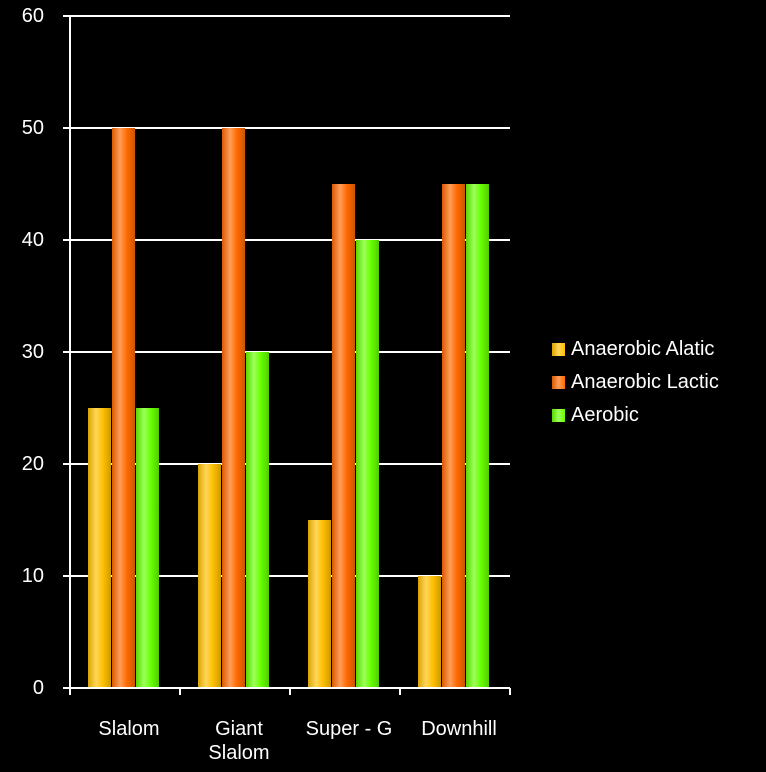 The width and height of the screenshot is (766, 772). I want to click on y-tick-labels: 0 10 20 30 40 50 60, so click(33, 352).